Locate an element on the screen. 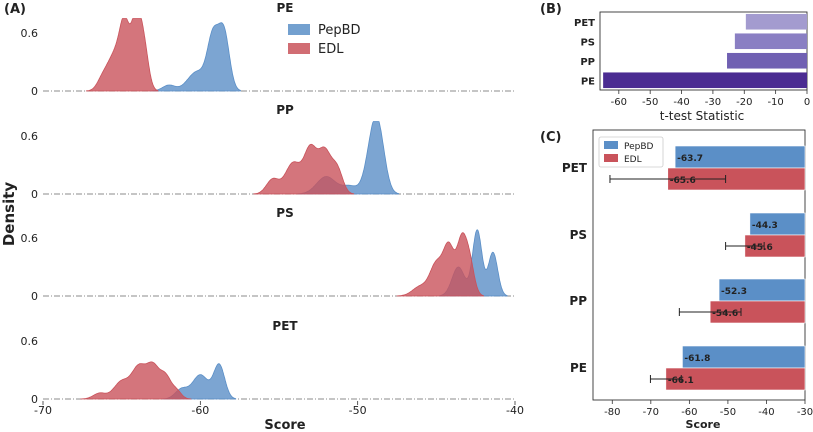 The image size is (813, 432). panel-b-frame is located at coordinates (703, 51).